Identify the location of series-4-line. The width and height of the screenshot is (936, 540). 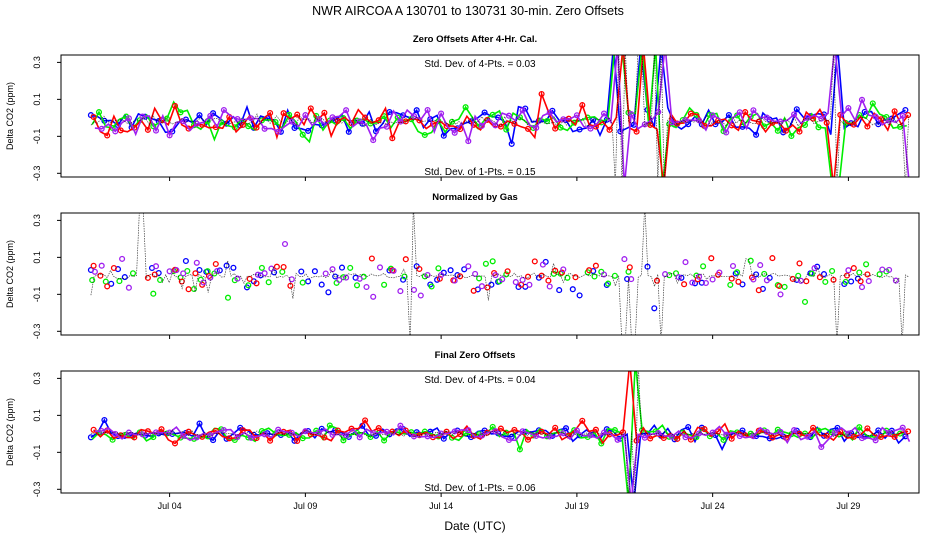
(502, 458).